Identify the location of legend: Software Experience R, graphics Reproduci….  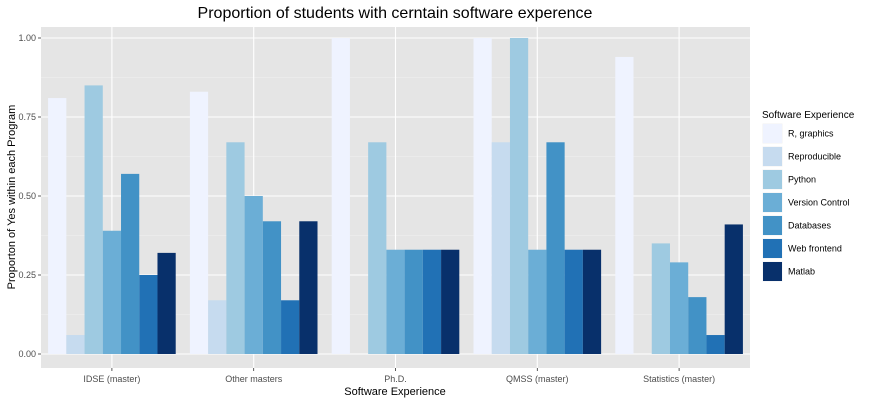
(808, 196).